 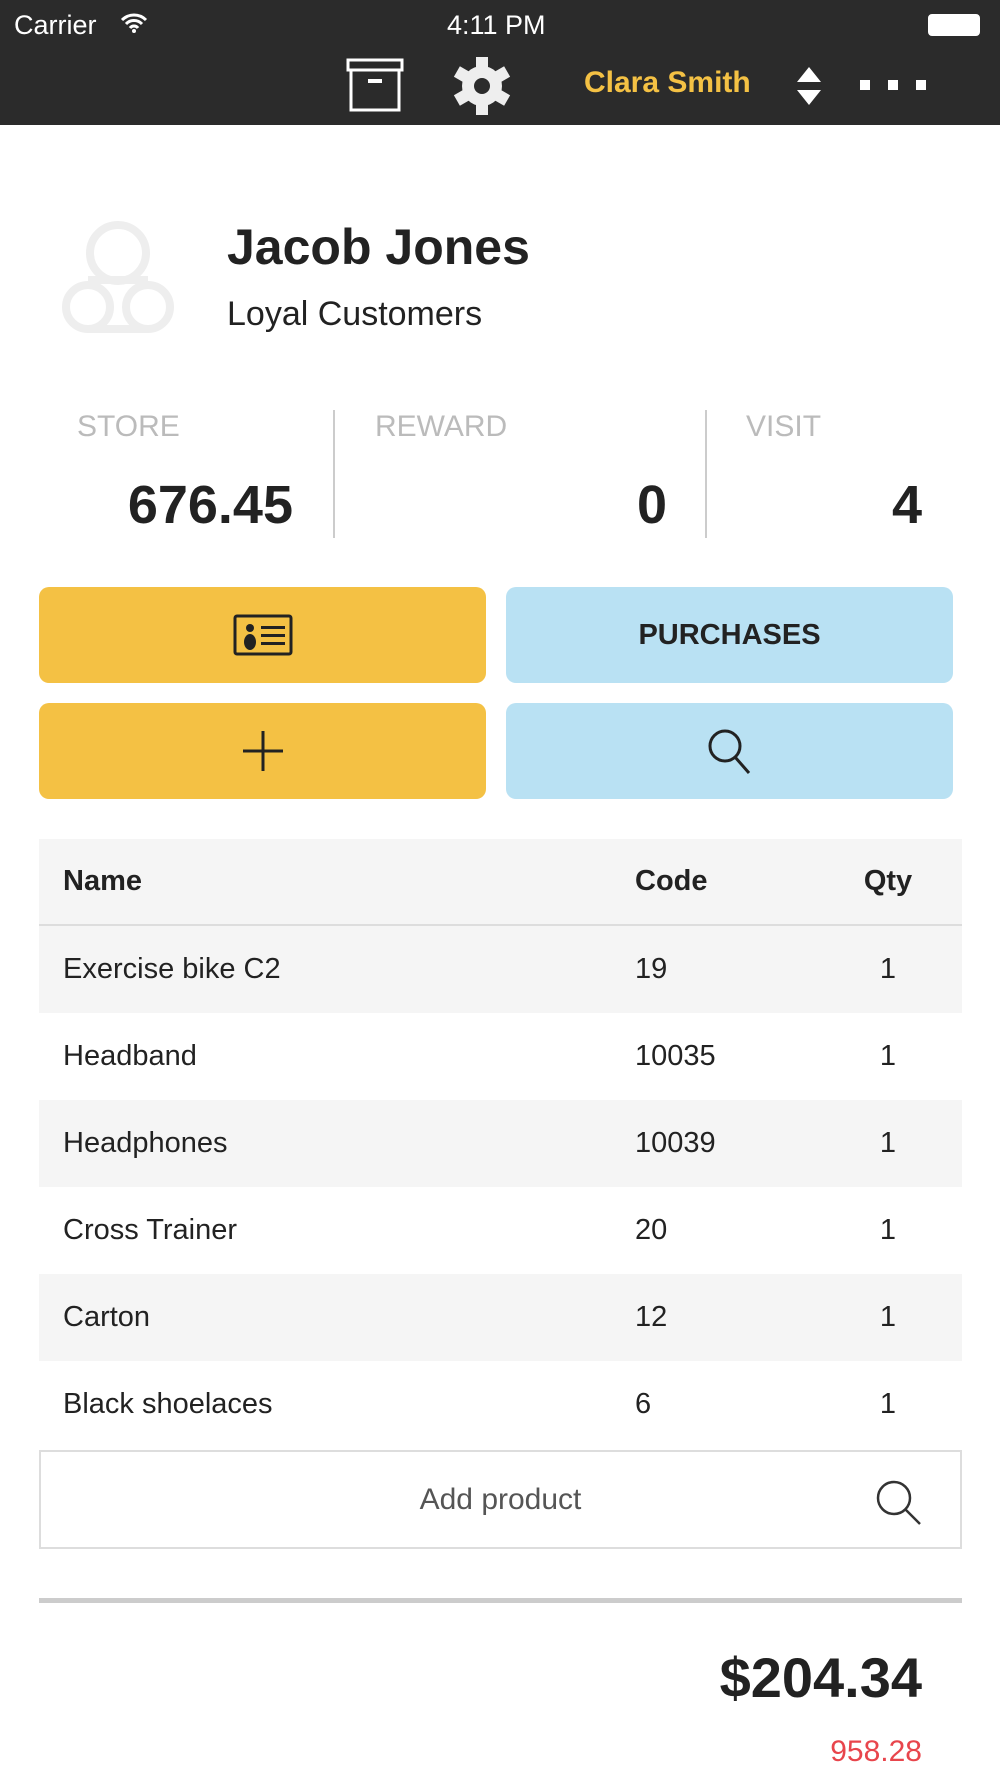 What do you see at coordinates (643, 1404) in the screenshot?
I see `cell-code: 6` at bounding box center [643, 1404].